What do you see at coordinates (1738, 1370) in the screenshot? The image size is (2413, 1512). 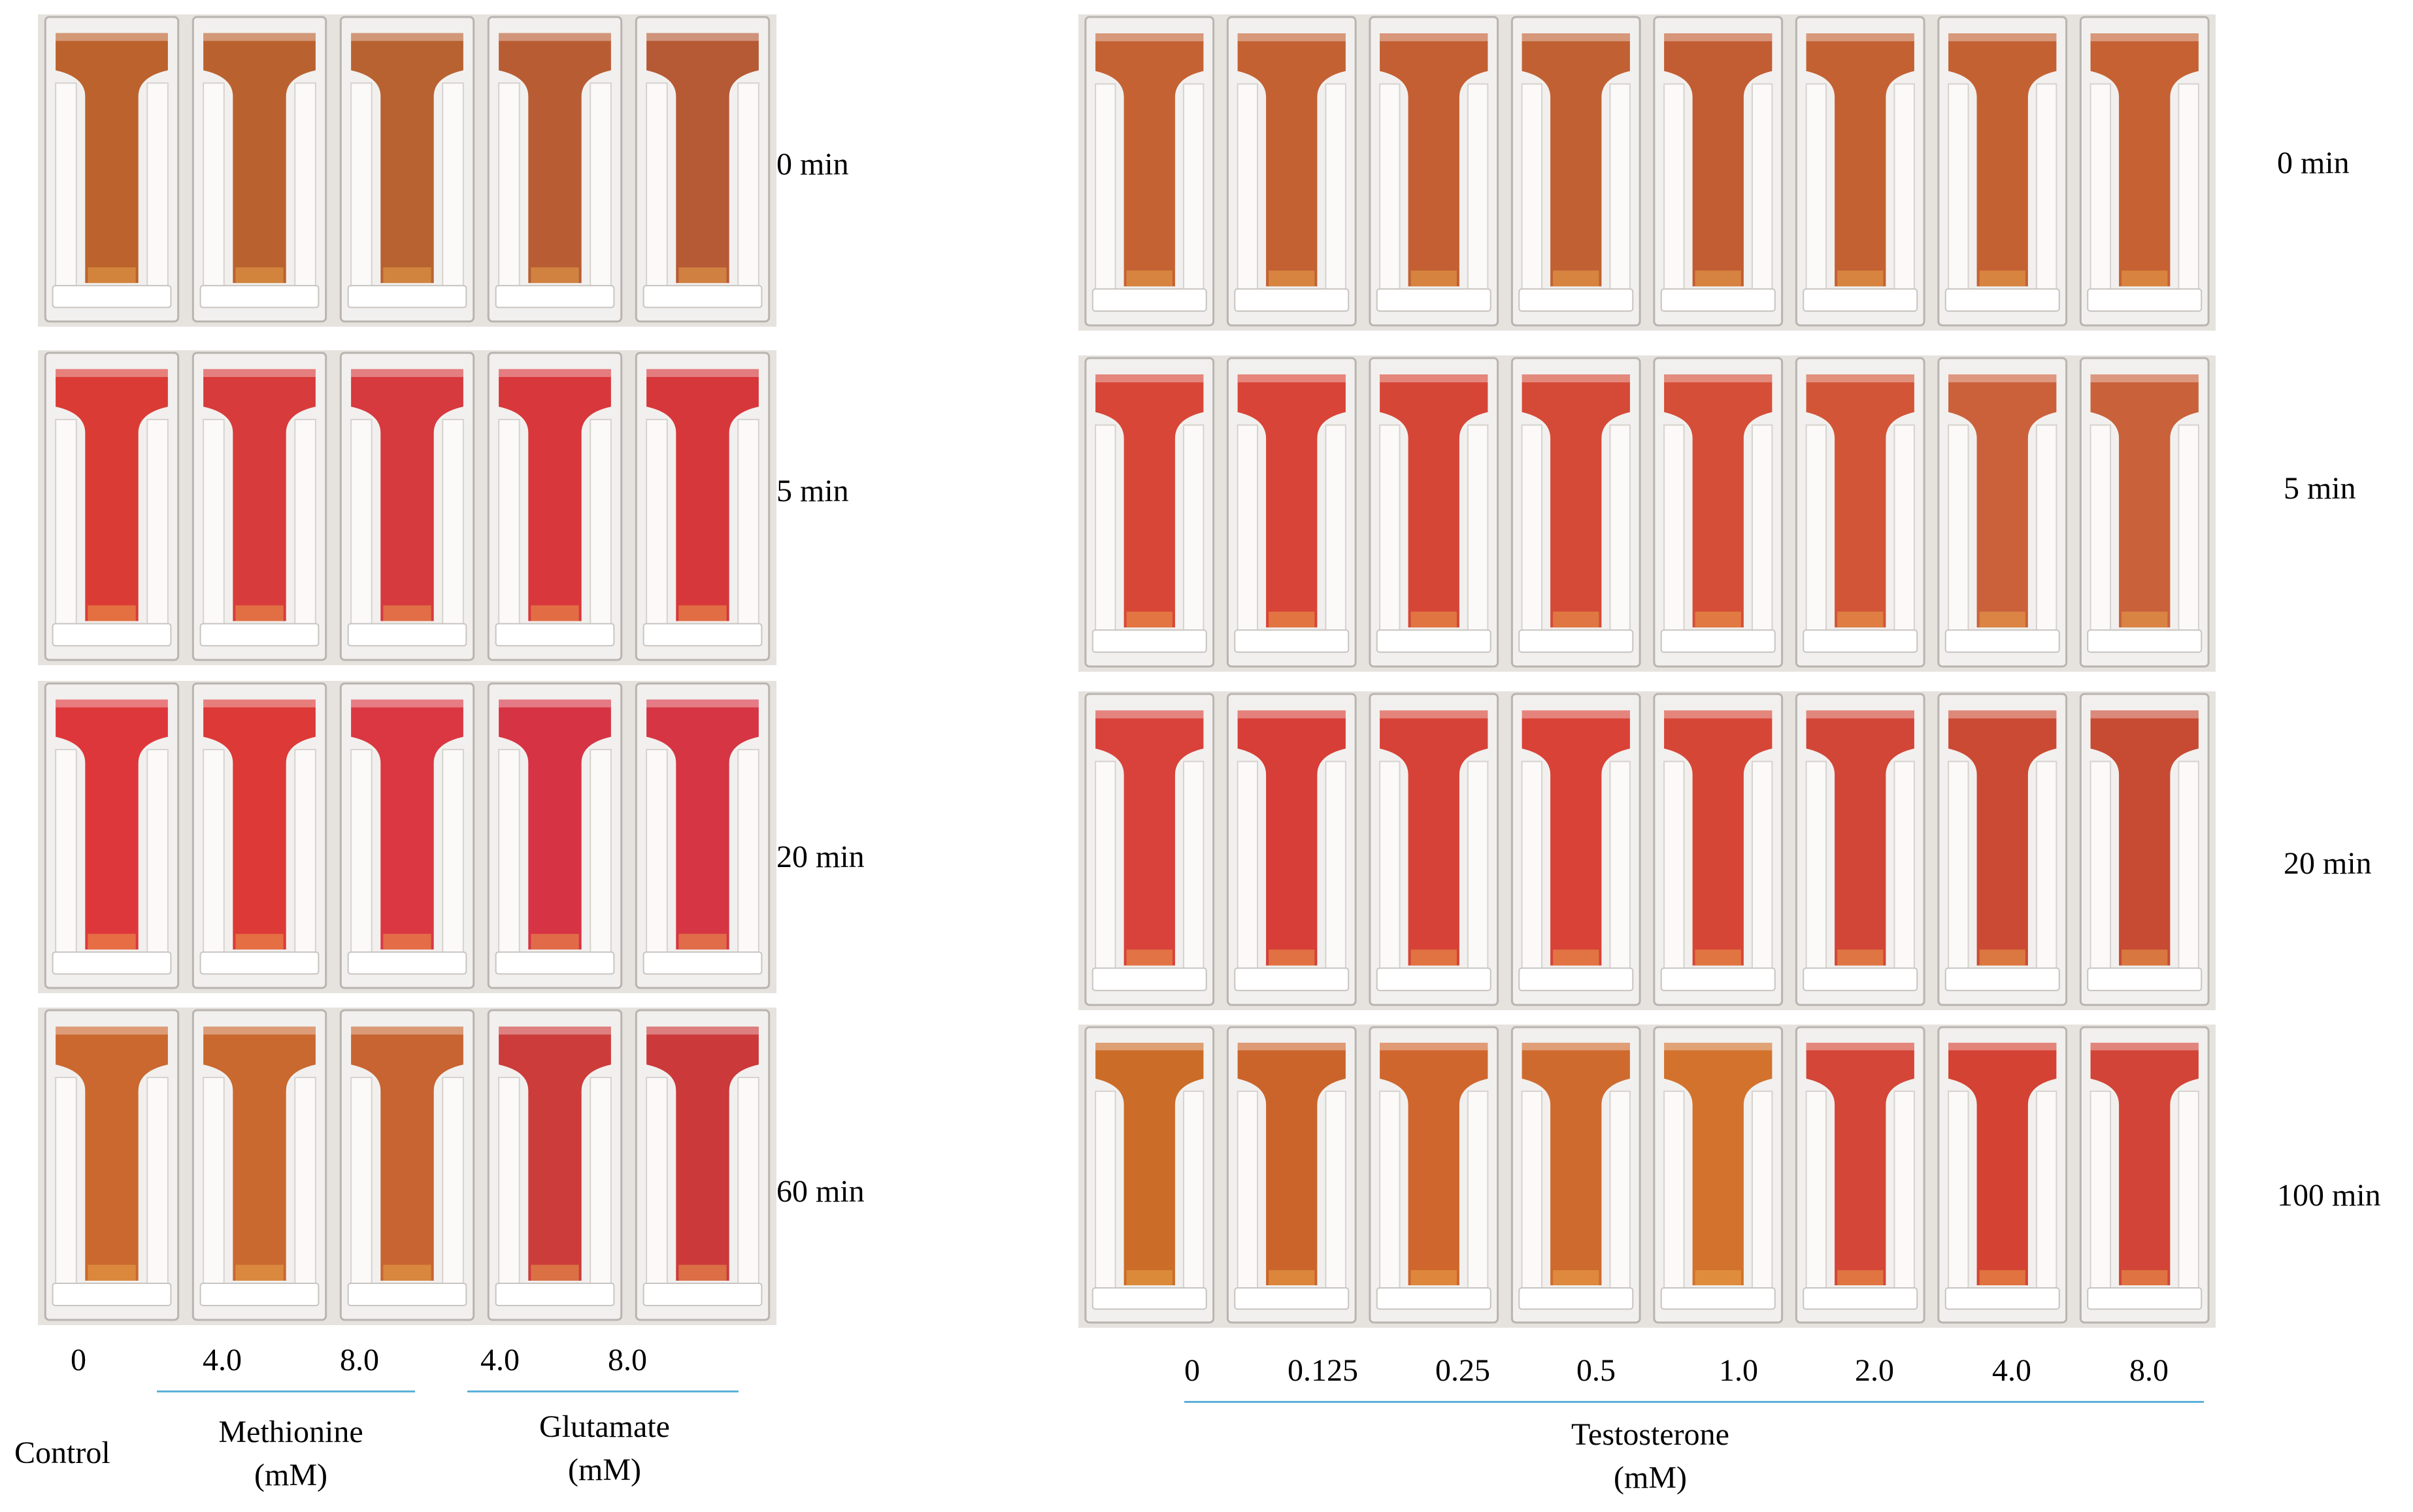 I see `right-conc-4: 1.0` at bounding box center [1738, 1370].